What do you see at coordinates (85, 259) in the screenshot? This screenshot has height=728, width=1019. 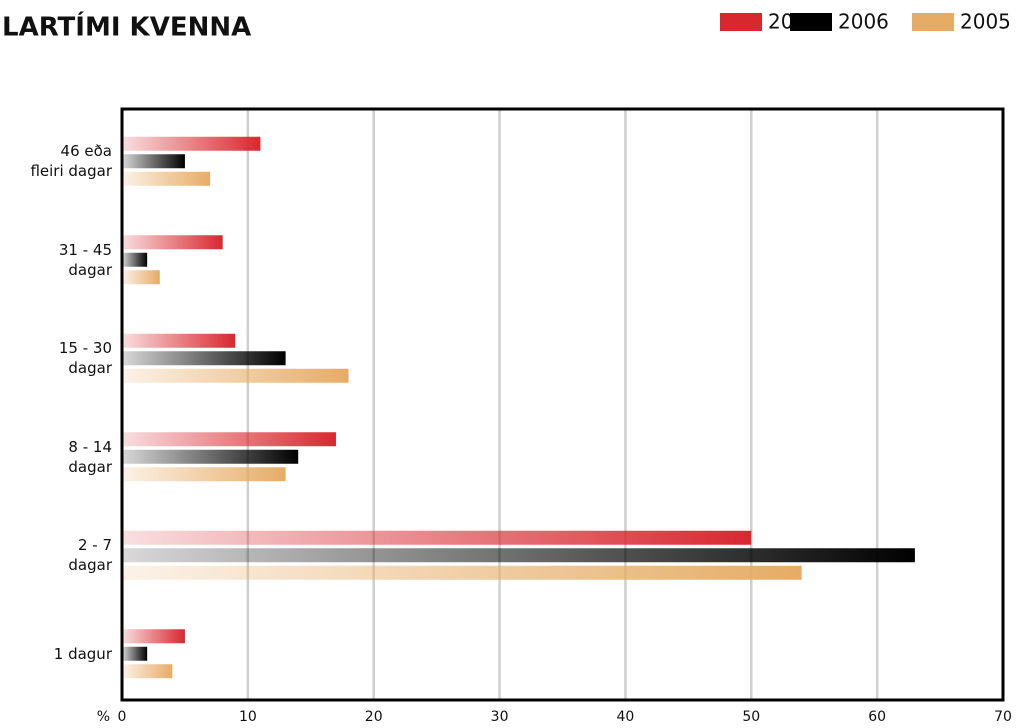 I see `y-tick-label: 31 - 45 dagar` at bounding box center [85, 259].